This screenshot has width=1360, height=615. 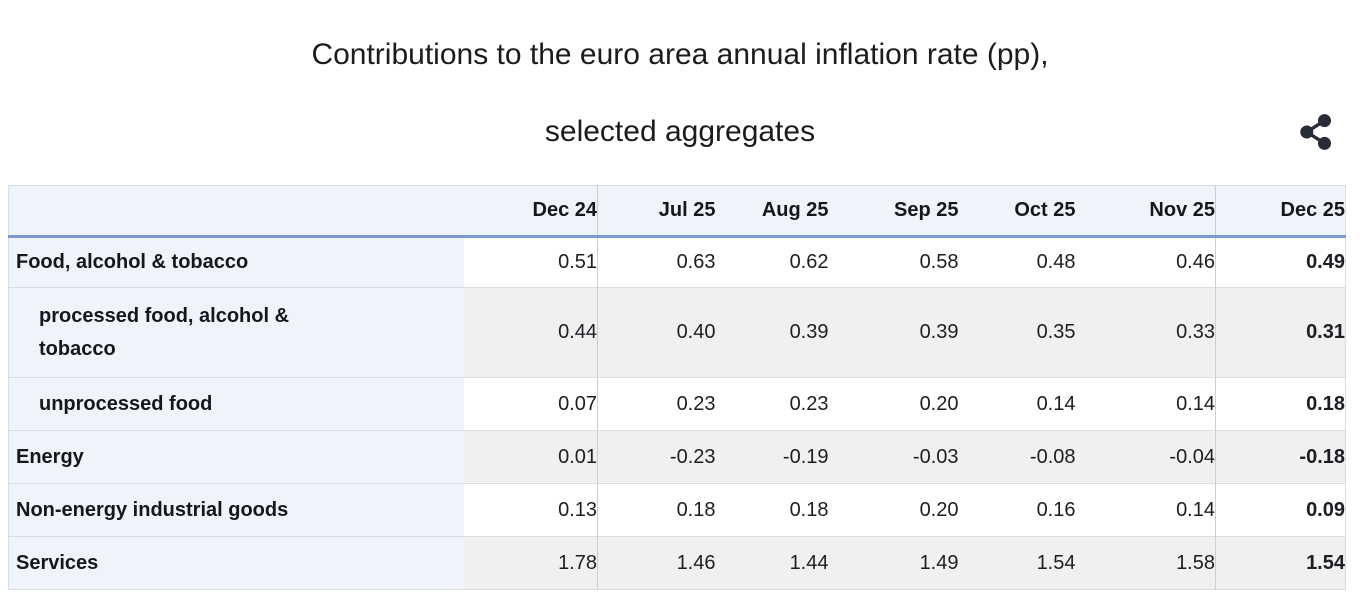 What do you see at coordinates (656, 262) in the screenshot?
I see `cell-value: 0.63` at bounding box center [656, 262].